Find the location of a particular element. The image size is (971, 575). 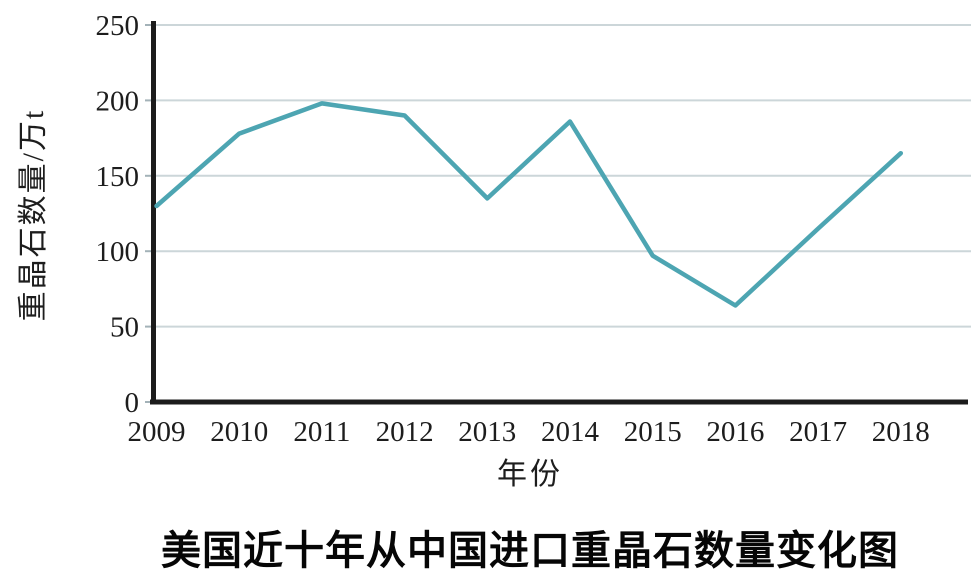

y-tick-label: 150 is located at coordinates (118, 177).